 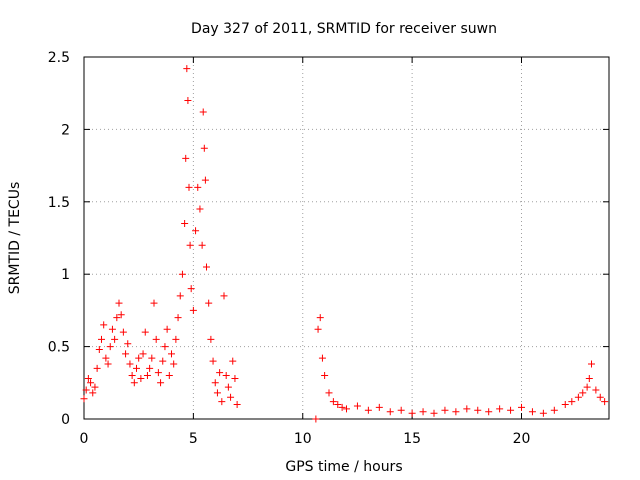 I want to click on y-tick-label: 1, so click(x=65, y=275).